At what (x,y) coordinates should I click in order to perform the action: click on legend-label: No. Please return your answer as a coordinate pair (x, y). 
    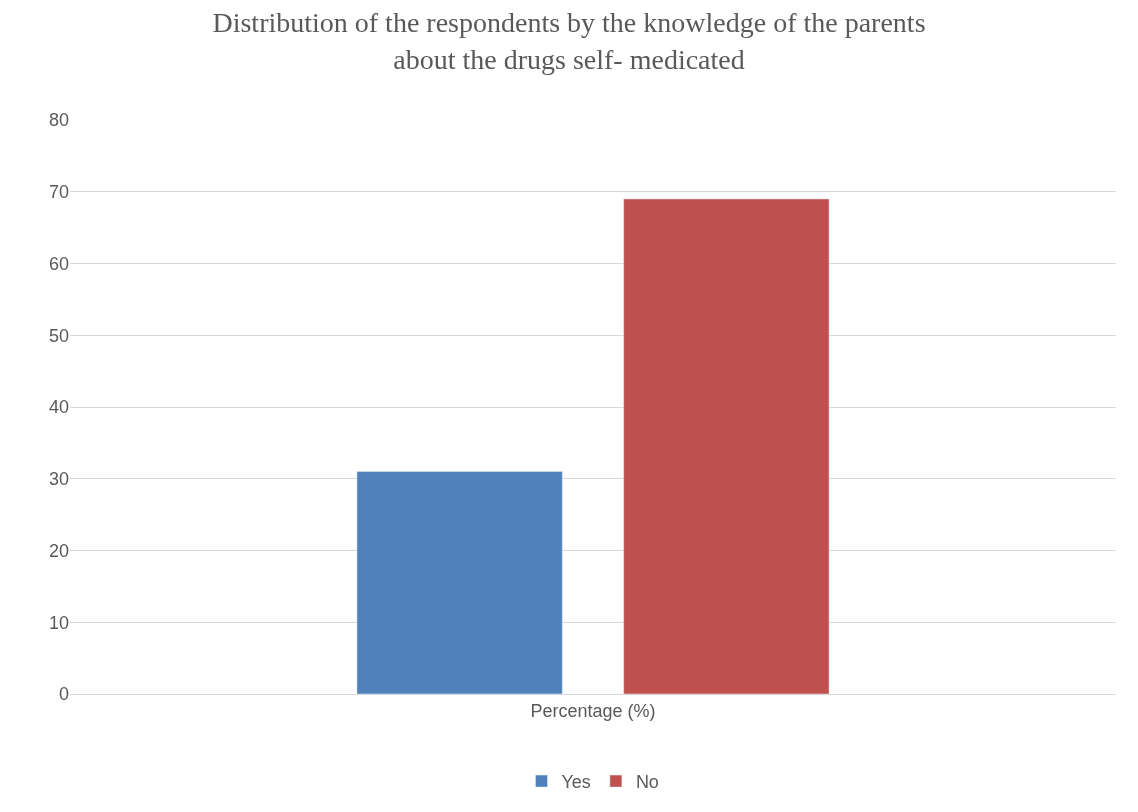
    Looking at the image, I should click on (647, 782).